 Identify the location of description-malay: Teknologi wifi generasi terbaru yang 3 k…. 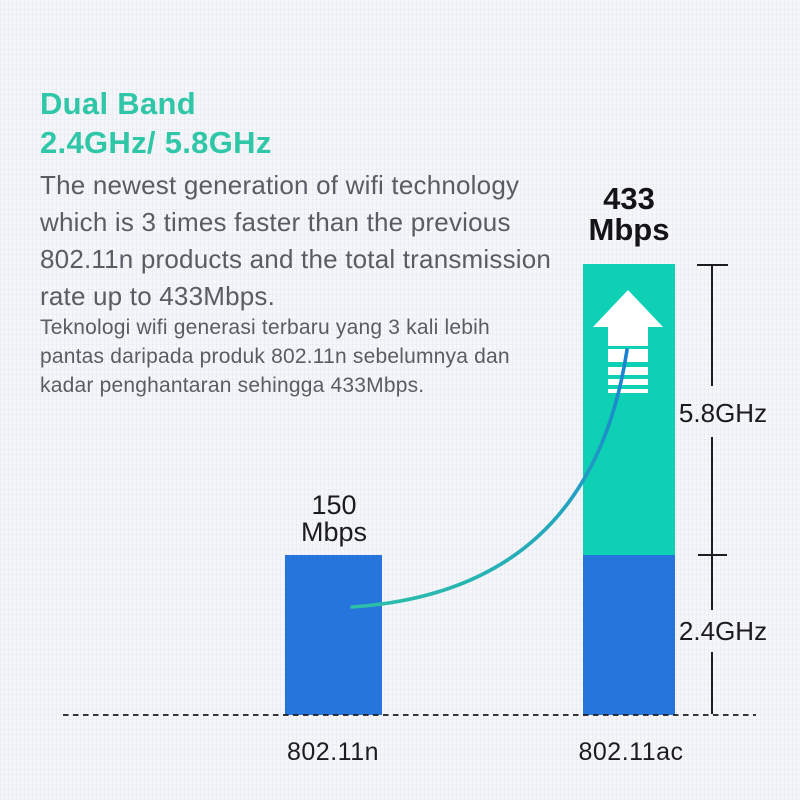
(275, 356).